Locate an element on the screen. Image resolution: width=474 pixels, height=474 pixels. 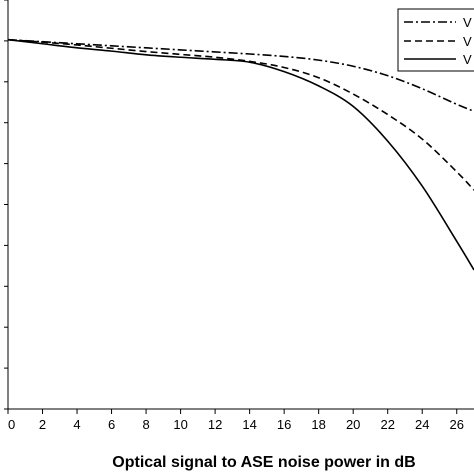
x-tick-label-4: 8 is located at coordinates (145, 424).